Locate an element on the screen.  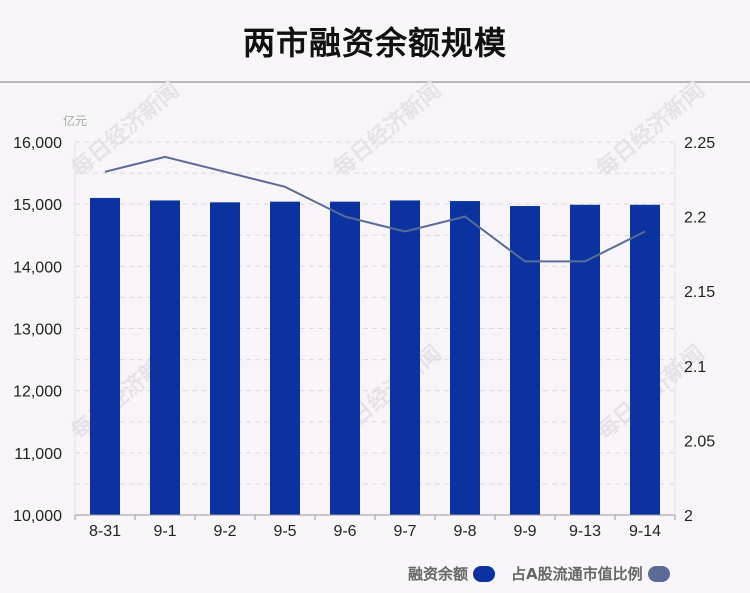
y-left-unit: 亿元 is located at coordinates (75, 120).